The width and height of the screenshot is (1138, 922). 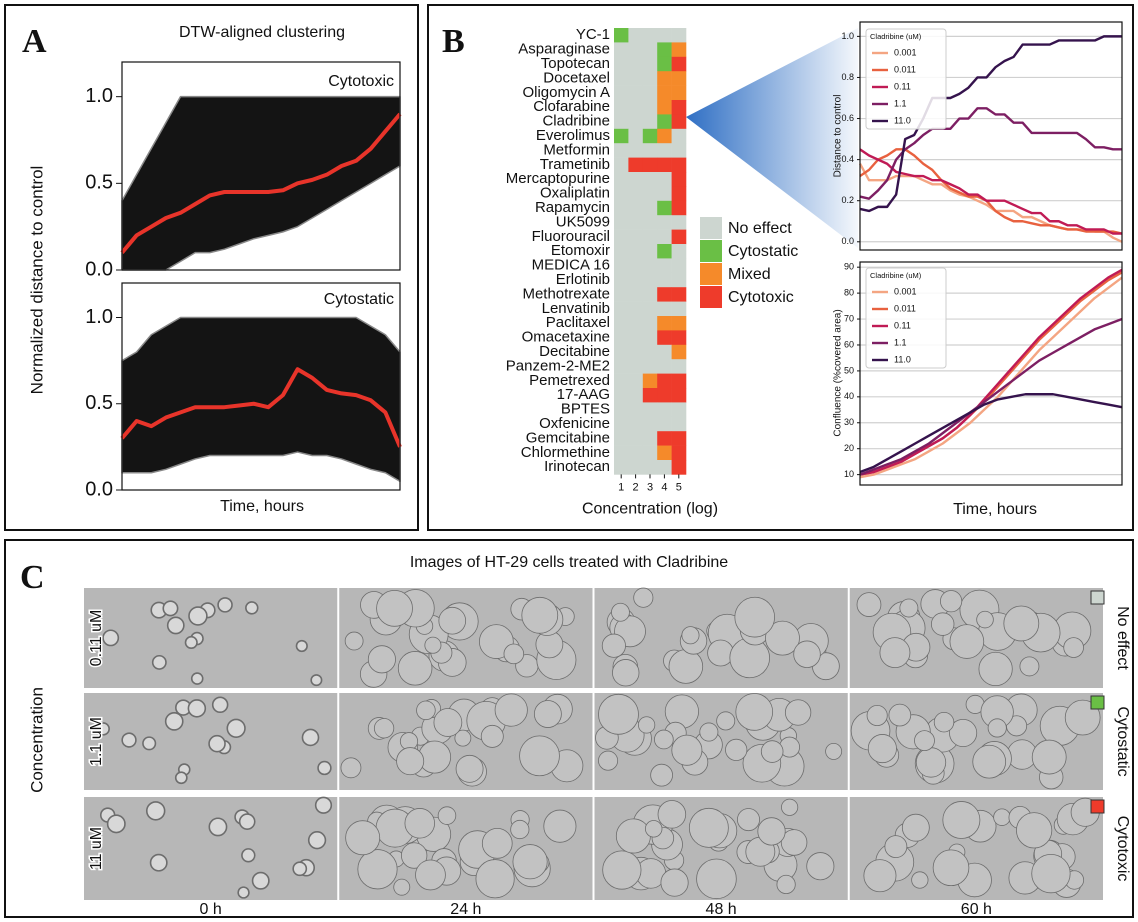 I want to click on legend-label: 0.001, so click(x=905, y=291).